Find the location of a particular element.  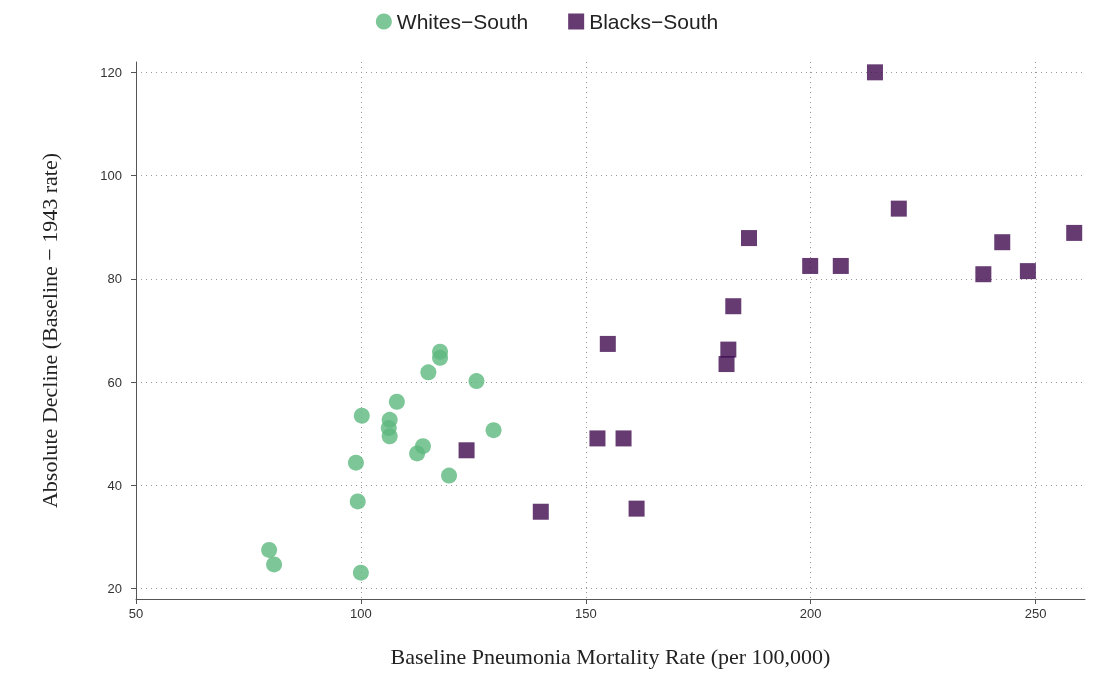

x-tick-label: 150 is located at coordinates (585, 613).